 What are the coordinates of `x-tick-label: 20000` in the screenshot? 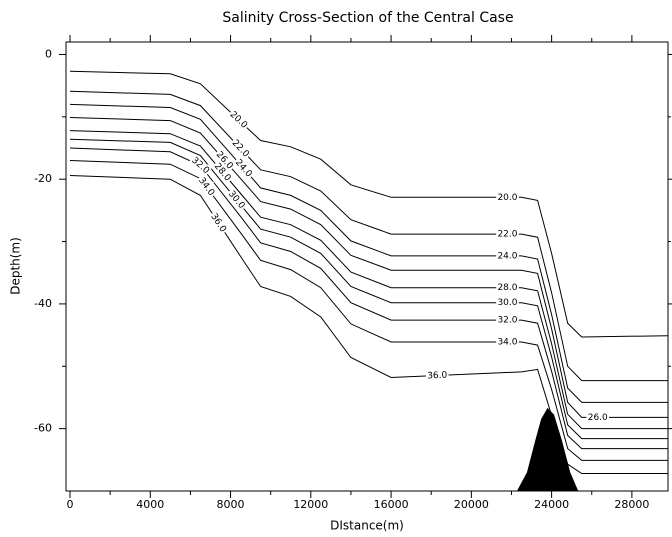 It's located at (471, 504).